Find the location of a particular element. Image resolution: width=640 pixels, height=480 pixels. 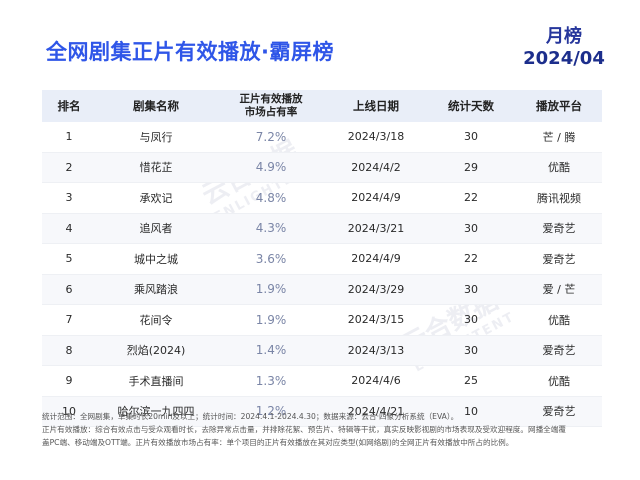

rank-cell: 2 is located at coordinates (69, 167).